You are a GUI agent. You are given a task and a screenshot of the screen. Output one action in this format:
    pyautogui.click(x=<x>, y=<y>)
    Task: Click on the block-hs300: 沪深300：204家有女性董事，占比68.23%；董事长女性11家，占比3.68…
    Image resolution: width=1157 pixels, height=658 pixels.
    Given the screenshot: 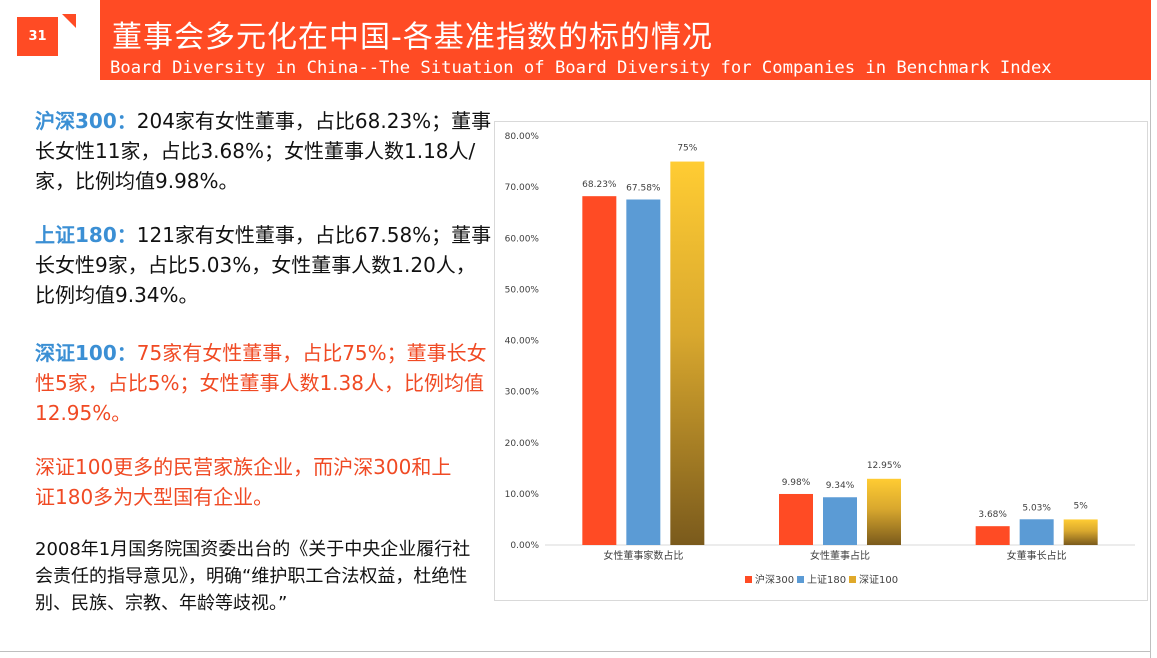 What is the action you would take?
    pyautogui.click(x=265, y=151)
    